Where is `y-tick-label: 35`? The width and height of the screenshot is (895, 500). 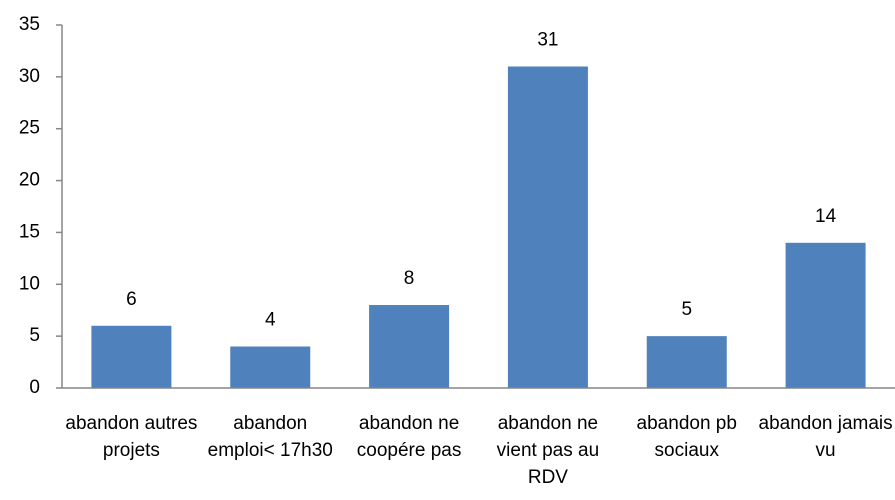 y-tick-label: 35 is located at coordinates (29, 24).